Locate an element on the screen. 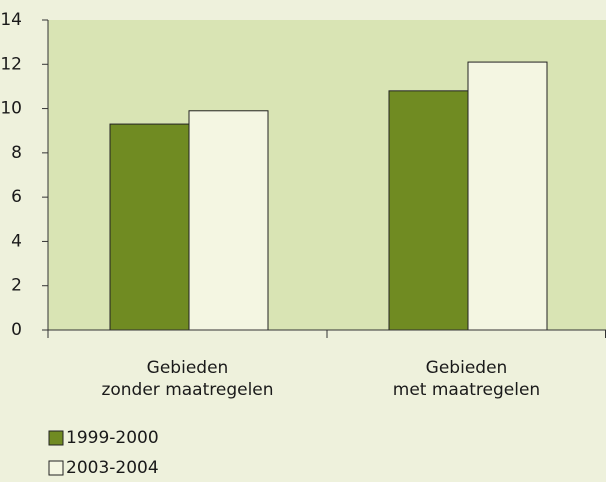 This screenshot has height=482, width=606. y-tick-label: 12 is located at coordinates (11, 64).